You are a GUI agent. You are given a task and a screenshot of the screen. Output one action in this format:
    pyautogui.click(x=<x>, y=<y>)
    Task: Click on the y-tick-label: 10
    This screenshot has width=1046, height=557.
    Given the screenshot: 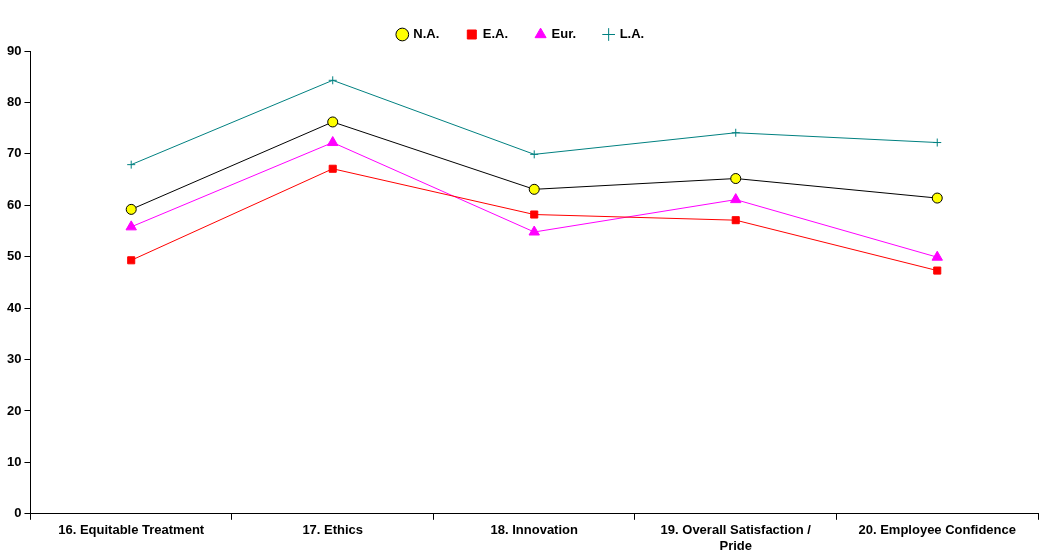 What is the action you would take?
    pyautogui.click(x=14, y=461)
    